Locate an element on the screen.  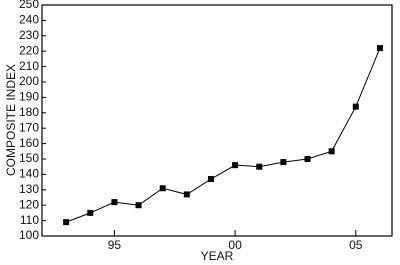
y-tick-label: 210 is located at coordinates (29, 66).